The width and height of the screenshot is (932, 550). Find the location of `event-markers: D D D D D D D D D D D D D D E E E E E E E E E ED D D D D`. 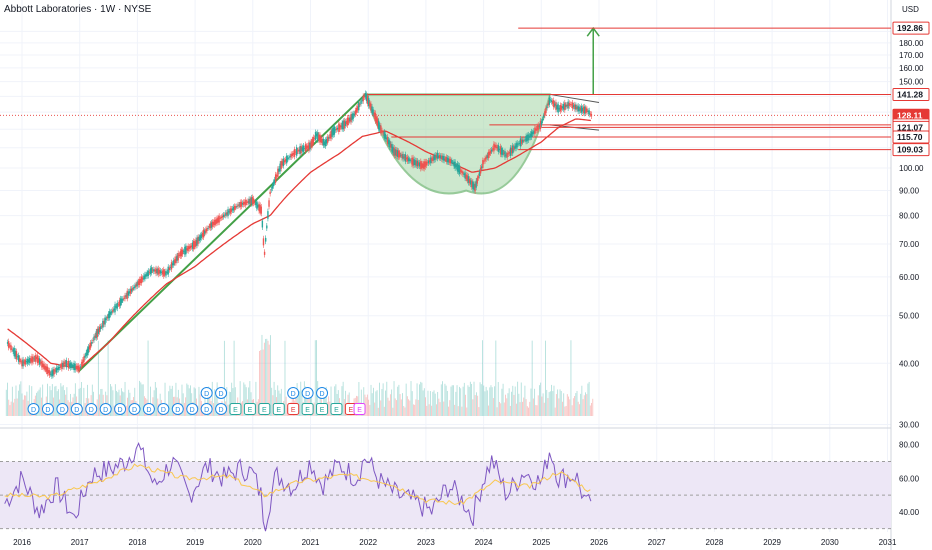

event-markers: D D D D D D D D D D D D D D E E E E E E E E E ED D D D D is located at coordinates (196, 401).